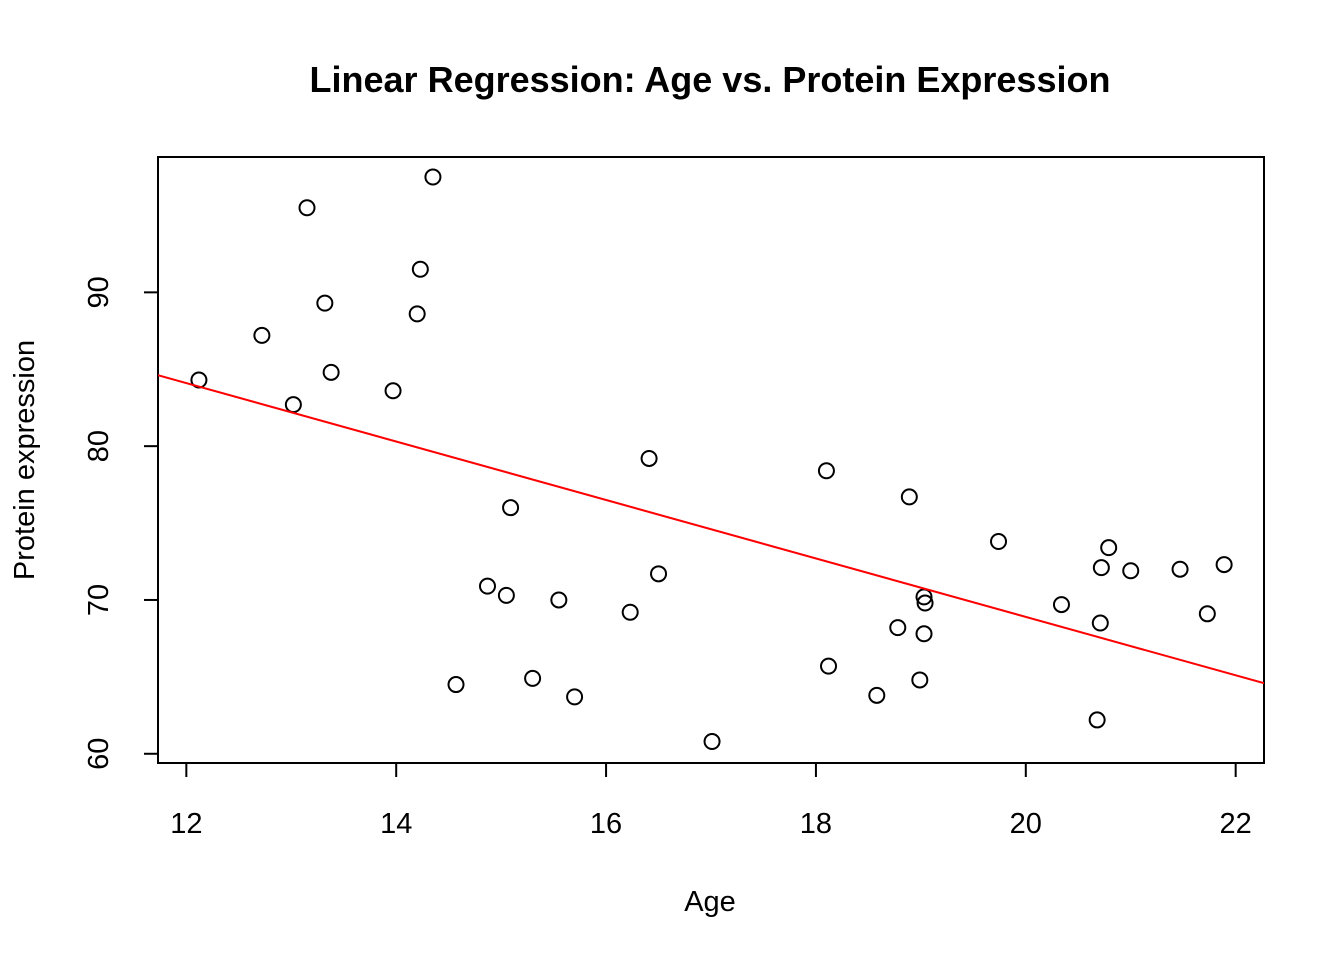 This screenshot has width=1344, height=960. I want to click on y-tick-label: 90, so click(99, 292).